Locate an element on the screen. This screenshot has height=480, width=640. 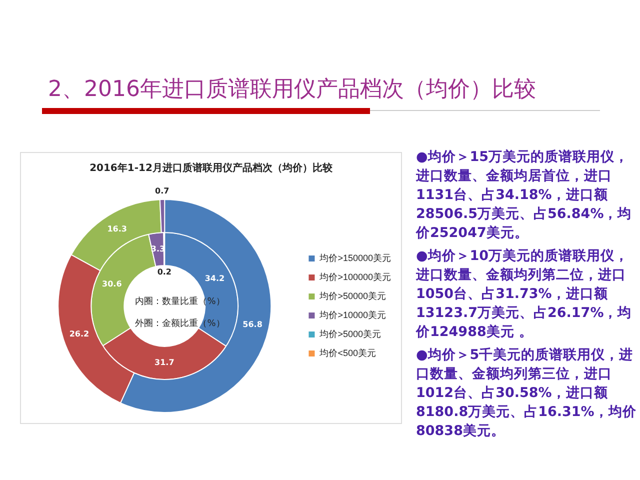
text: ●均价＞15万美元的质谱联用仪，进口数量、金额均居首位，进口1131台、占34.18%，进口额28506.5万美元、占56.84%，均价252047美元。 is located at coordinates (524, 195).